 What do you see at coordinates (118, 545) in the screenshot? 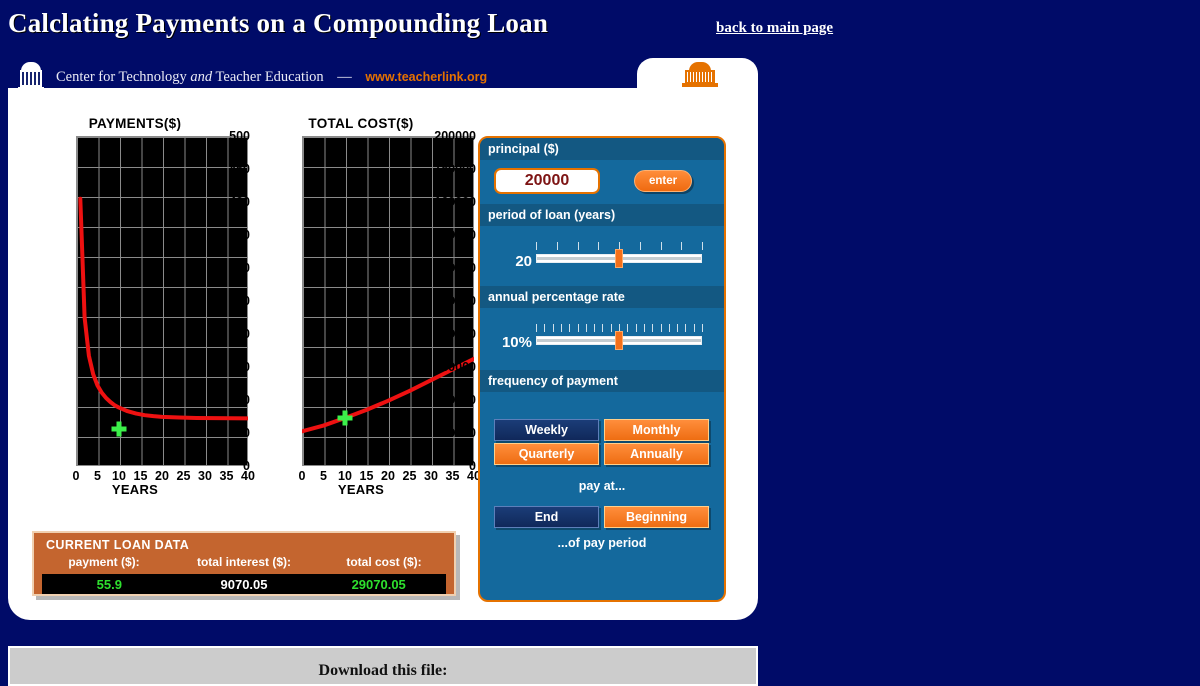
I see `loan-data-title: CURRENT LOAN DATA` at bounding box center [118, 545].